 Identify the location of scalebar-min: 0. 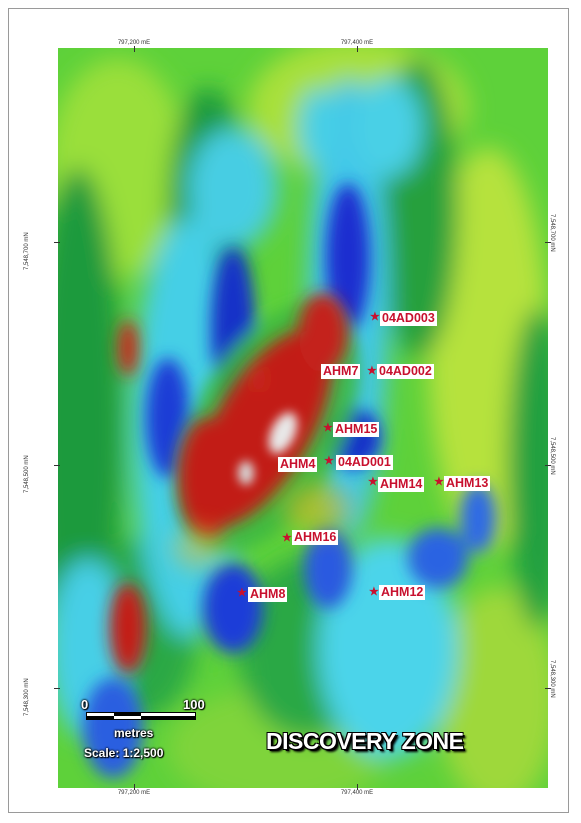
(84, 704).